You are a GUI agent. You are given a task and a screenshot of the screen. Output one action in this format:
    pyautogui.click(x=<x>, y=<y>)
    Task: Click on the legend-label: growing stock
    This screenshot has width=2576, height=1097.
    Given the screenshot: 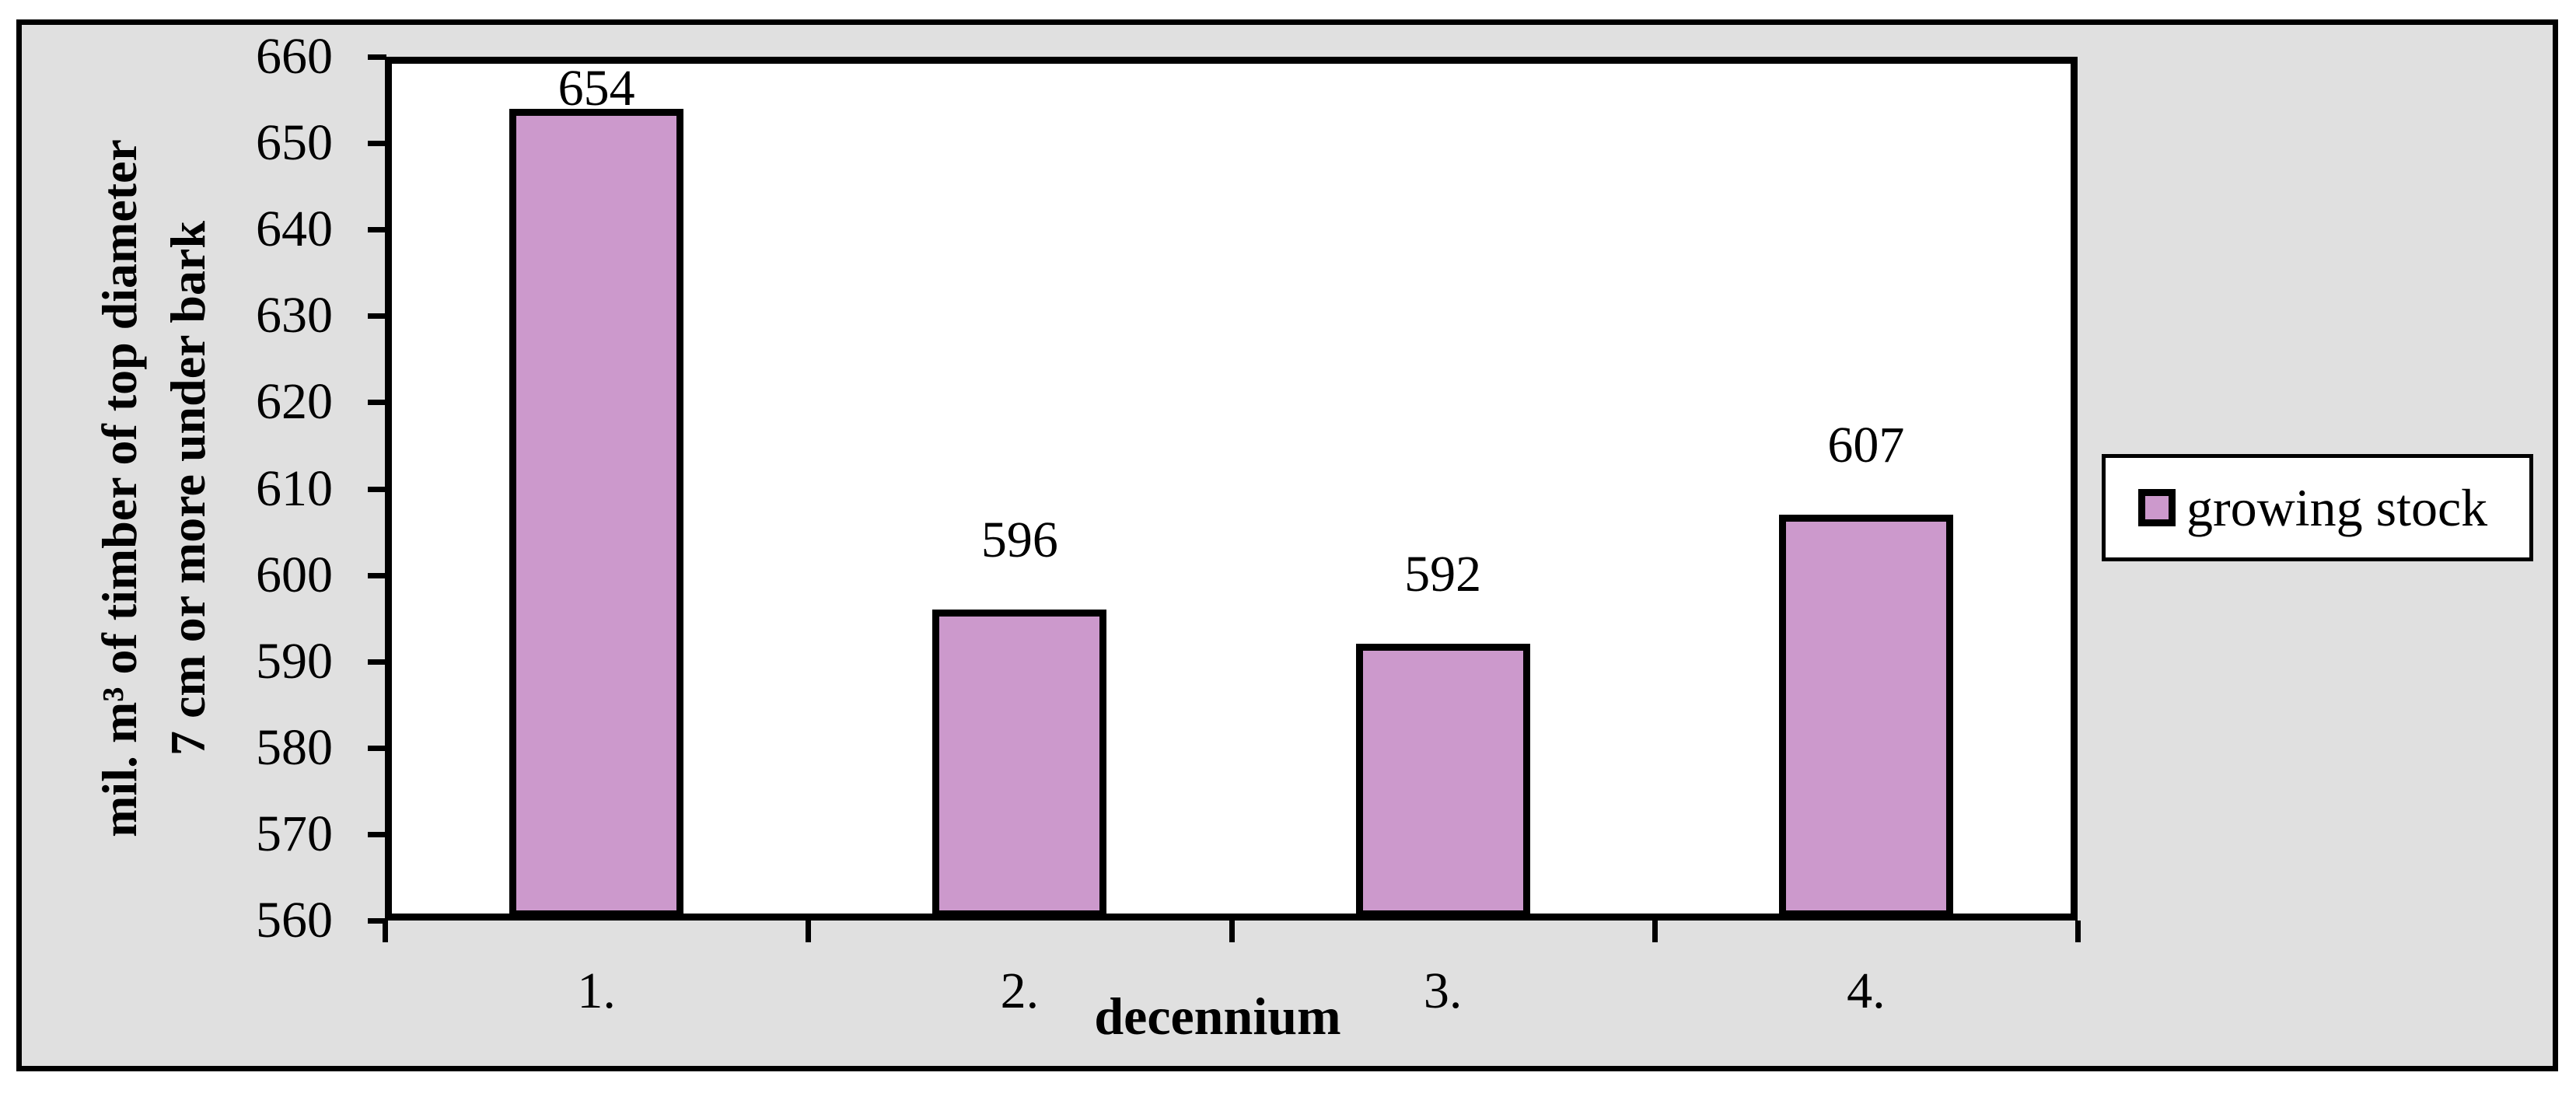 What is the action you would take?
    pyautogui.click(x=2337, y=507)
    